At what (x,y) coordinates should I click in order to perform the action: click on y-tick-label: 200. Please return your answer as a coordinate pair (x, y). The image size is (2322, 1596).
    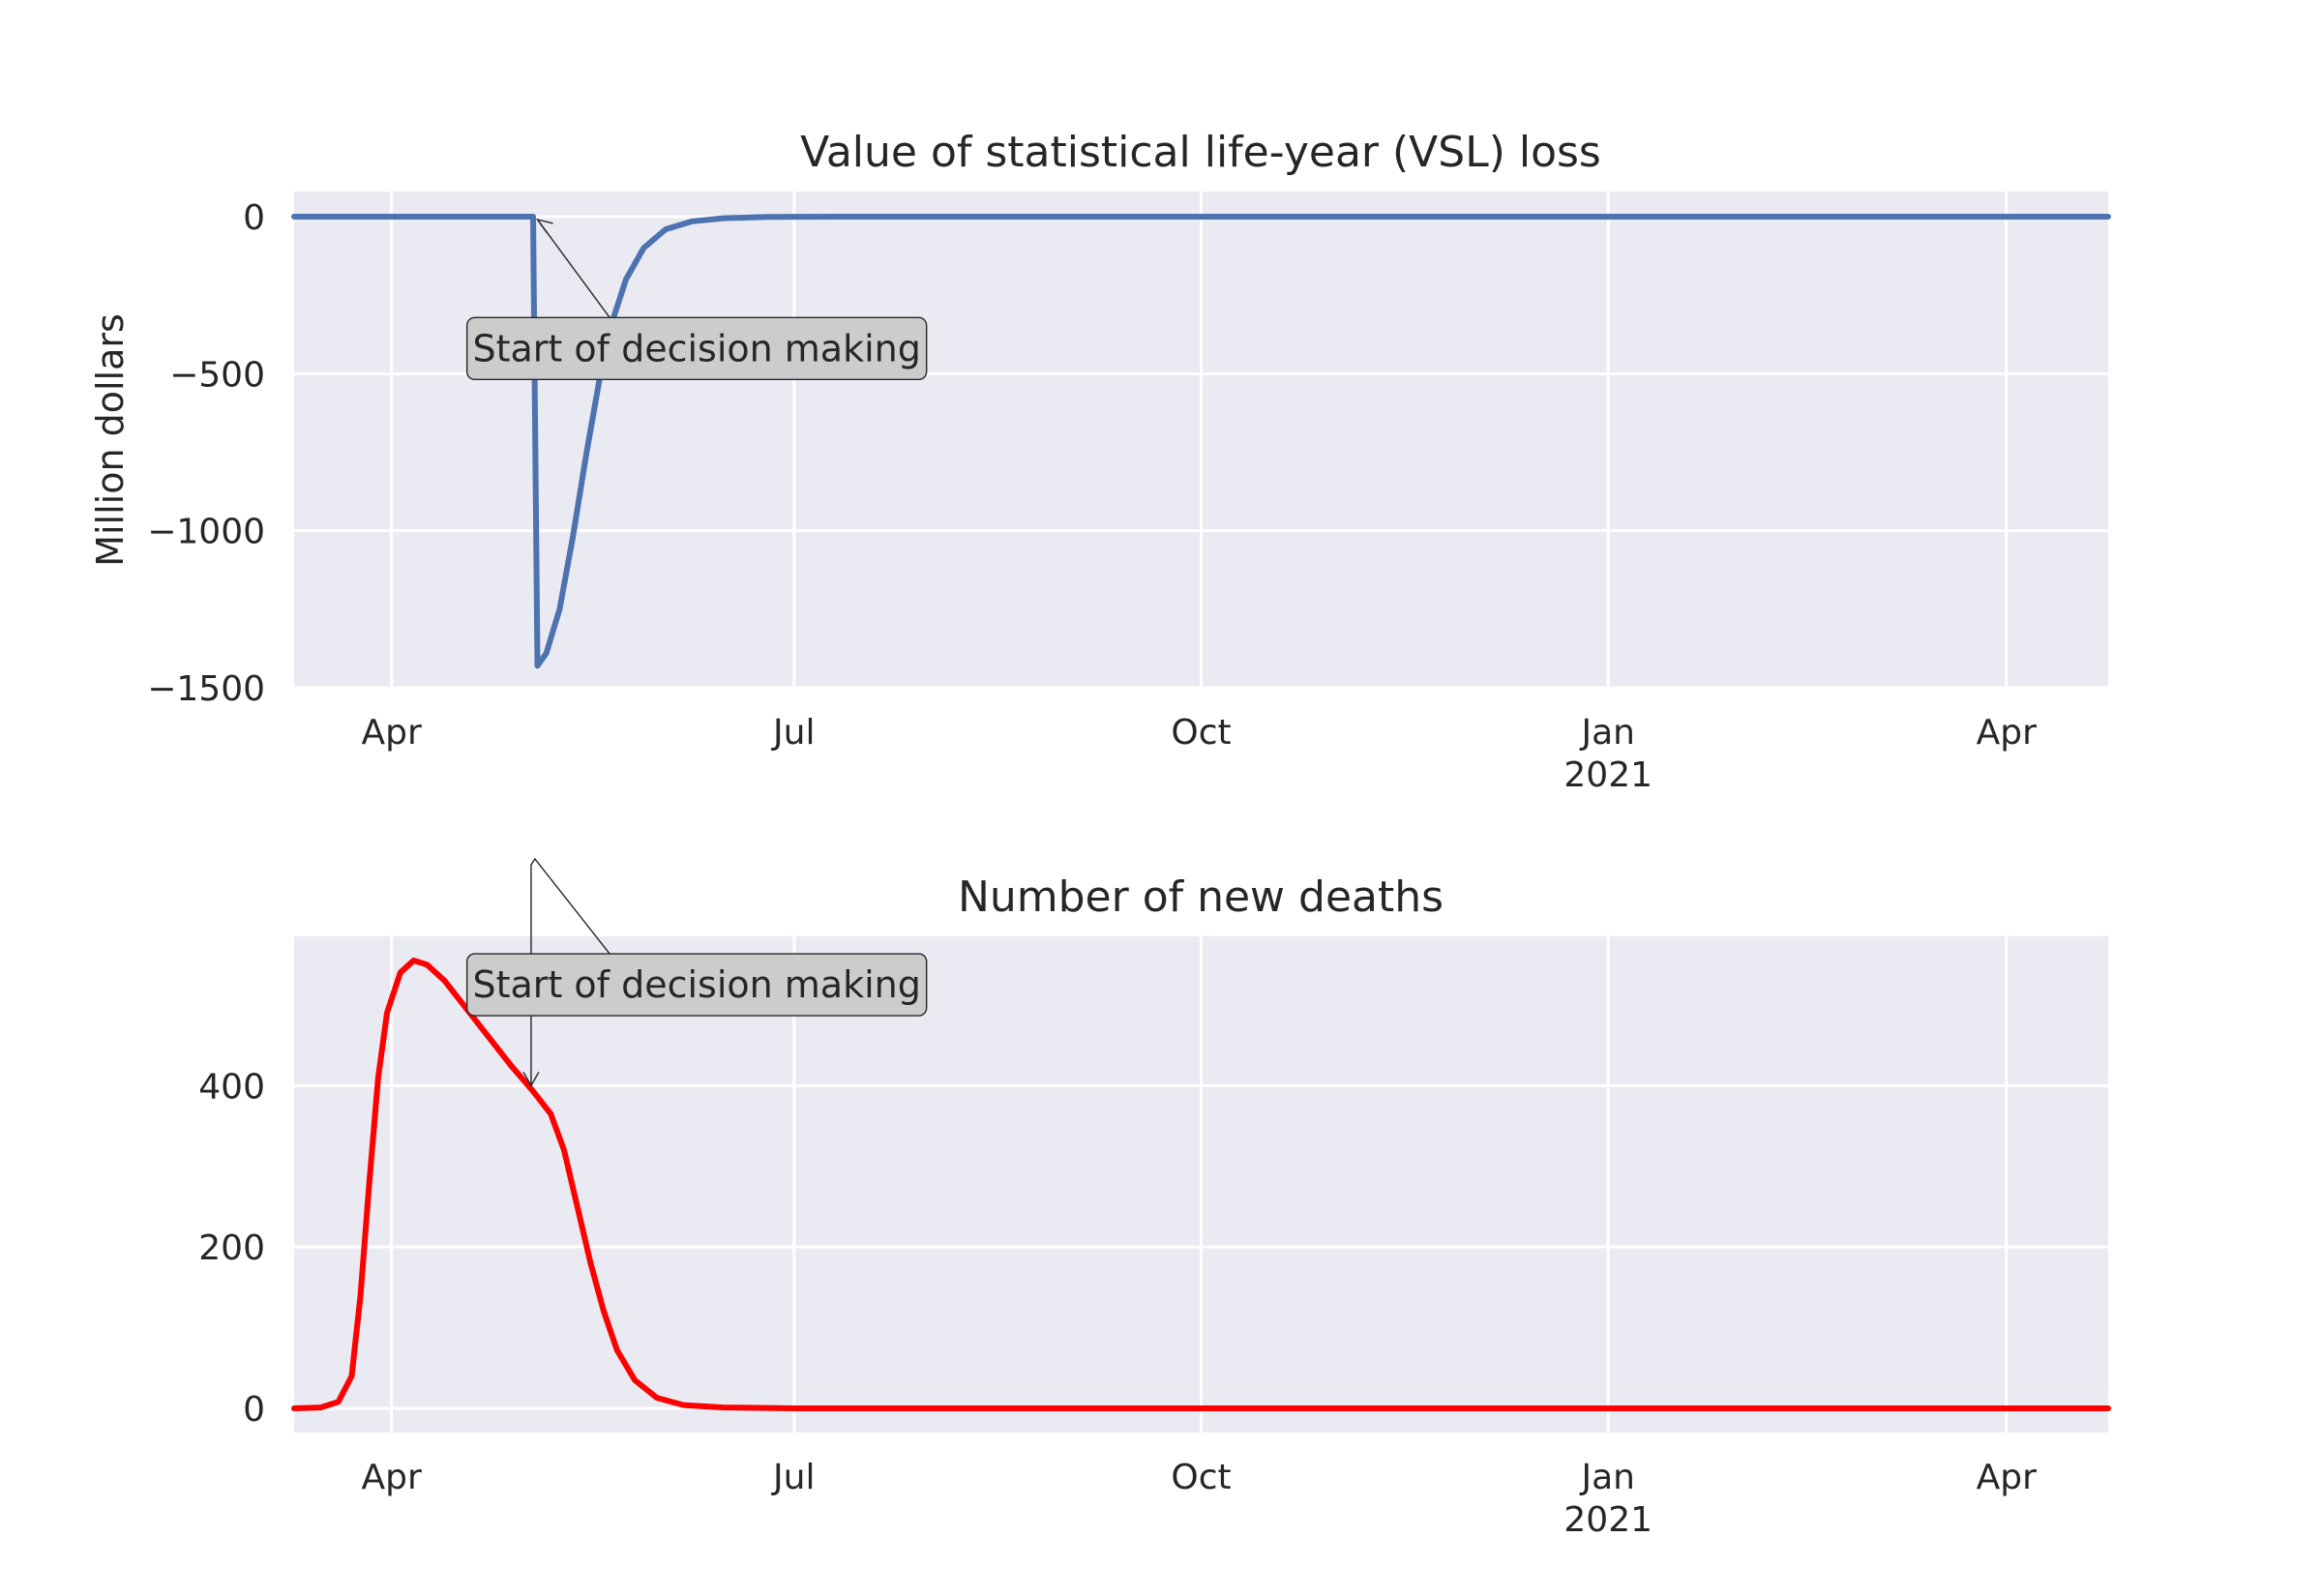
    Looking at the image, I should click on (231, 1248).